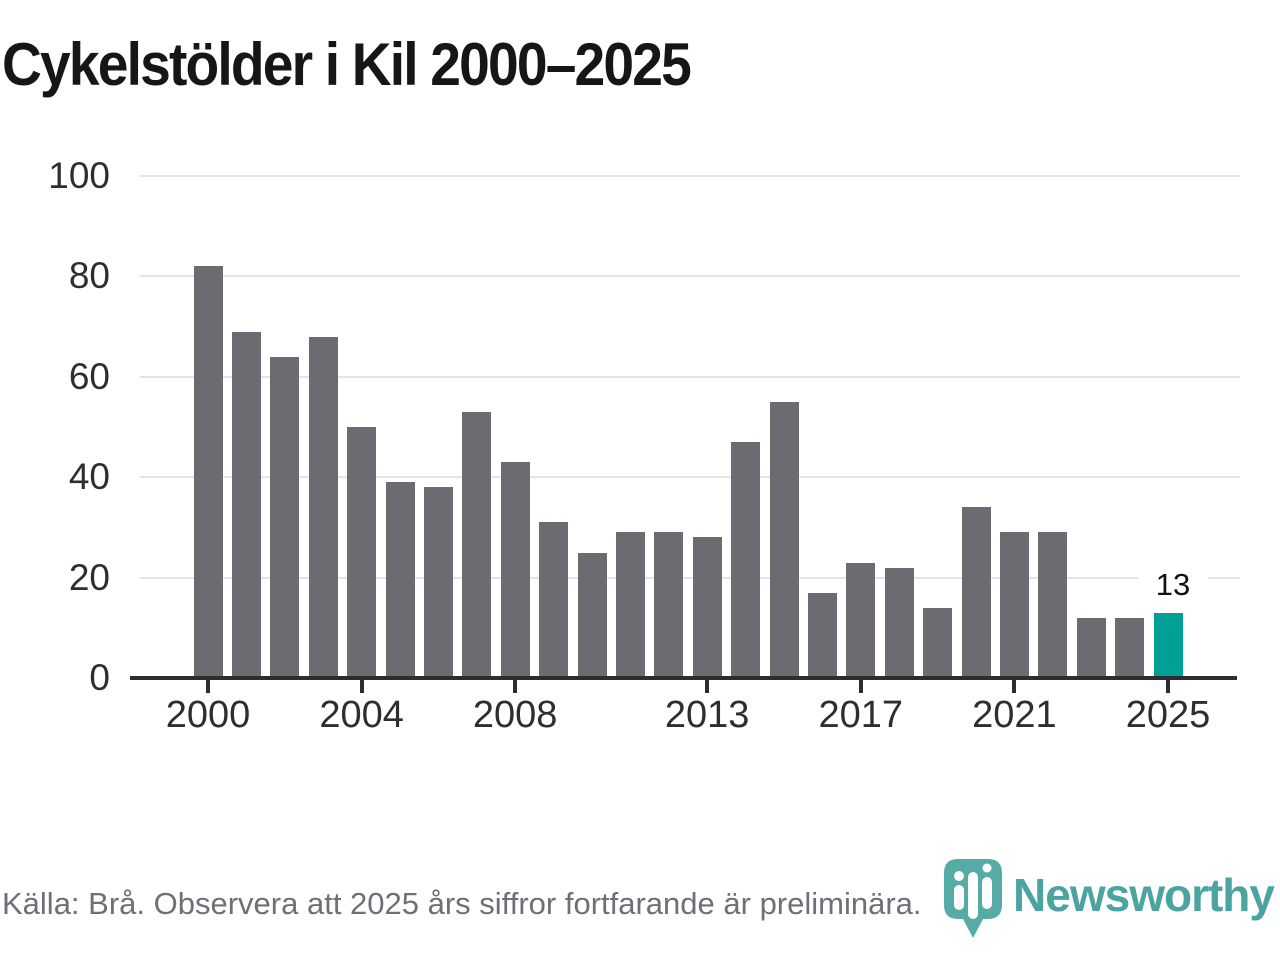 Image resolution: width=1280 pixels, height=960 pixels. Describe the element at coordinates (899, 622) in the screenshot. I see `bar-2018` at that location.